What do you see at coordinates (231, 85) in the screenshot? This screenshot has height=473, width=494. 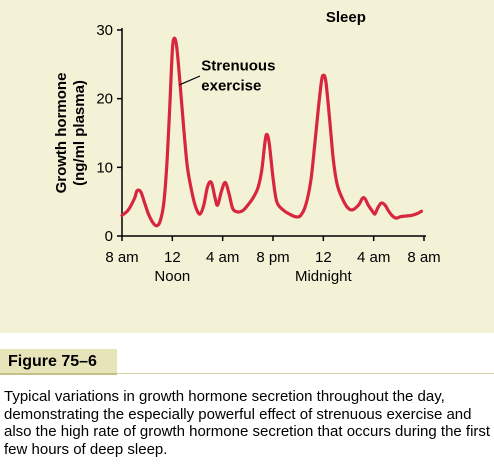 I see `strenuous-exercise-label-line2: exercise` at bounding box center [231, 85].